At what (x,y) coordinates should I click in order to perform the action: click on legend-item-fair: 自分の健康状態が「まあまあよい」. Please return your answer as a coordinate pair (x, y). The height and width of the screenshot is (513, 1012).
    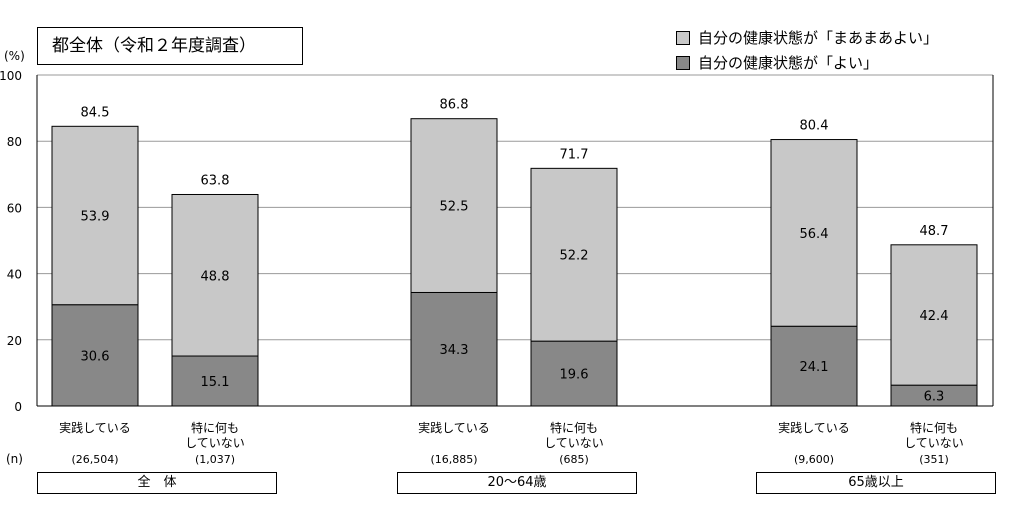
    Looking at the image, I should click on (807, 37).